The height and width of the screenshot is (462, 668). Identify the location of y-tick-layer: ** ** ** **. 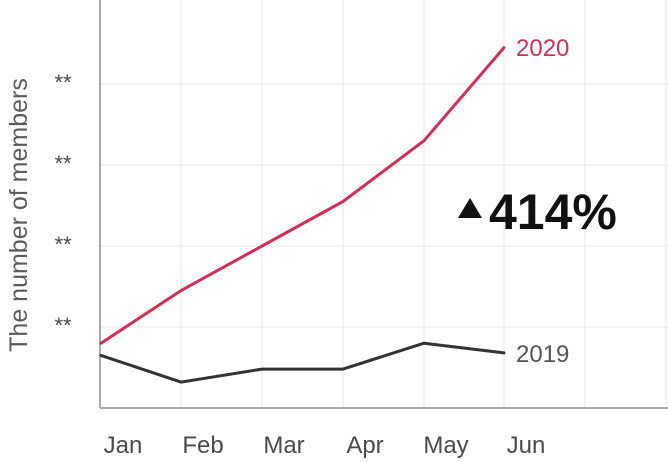
(63, 204).